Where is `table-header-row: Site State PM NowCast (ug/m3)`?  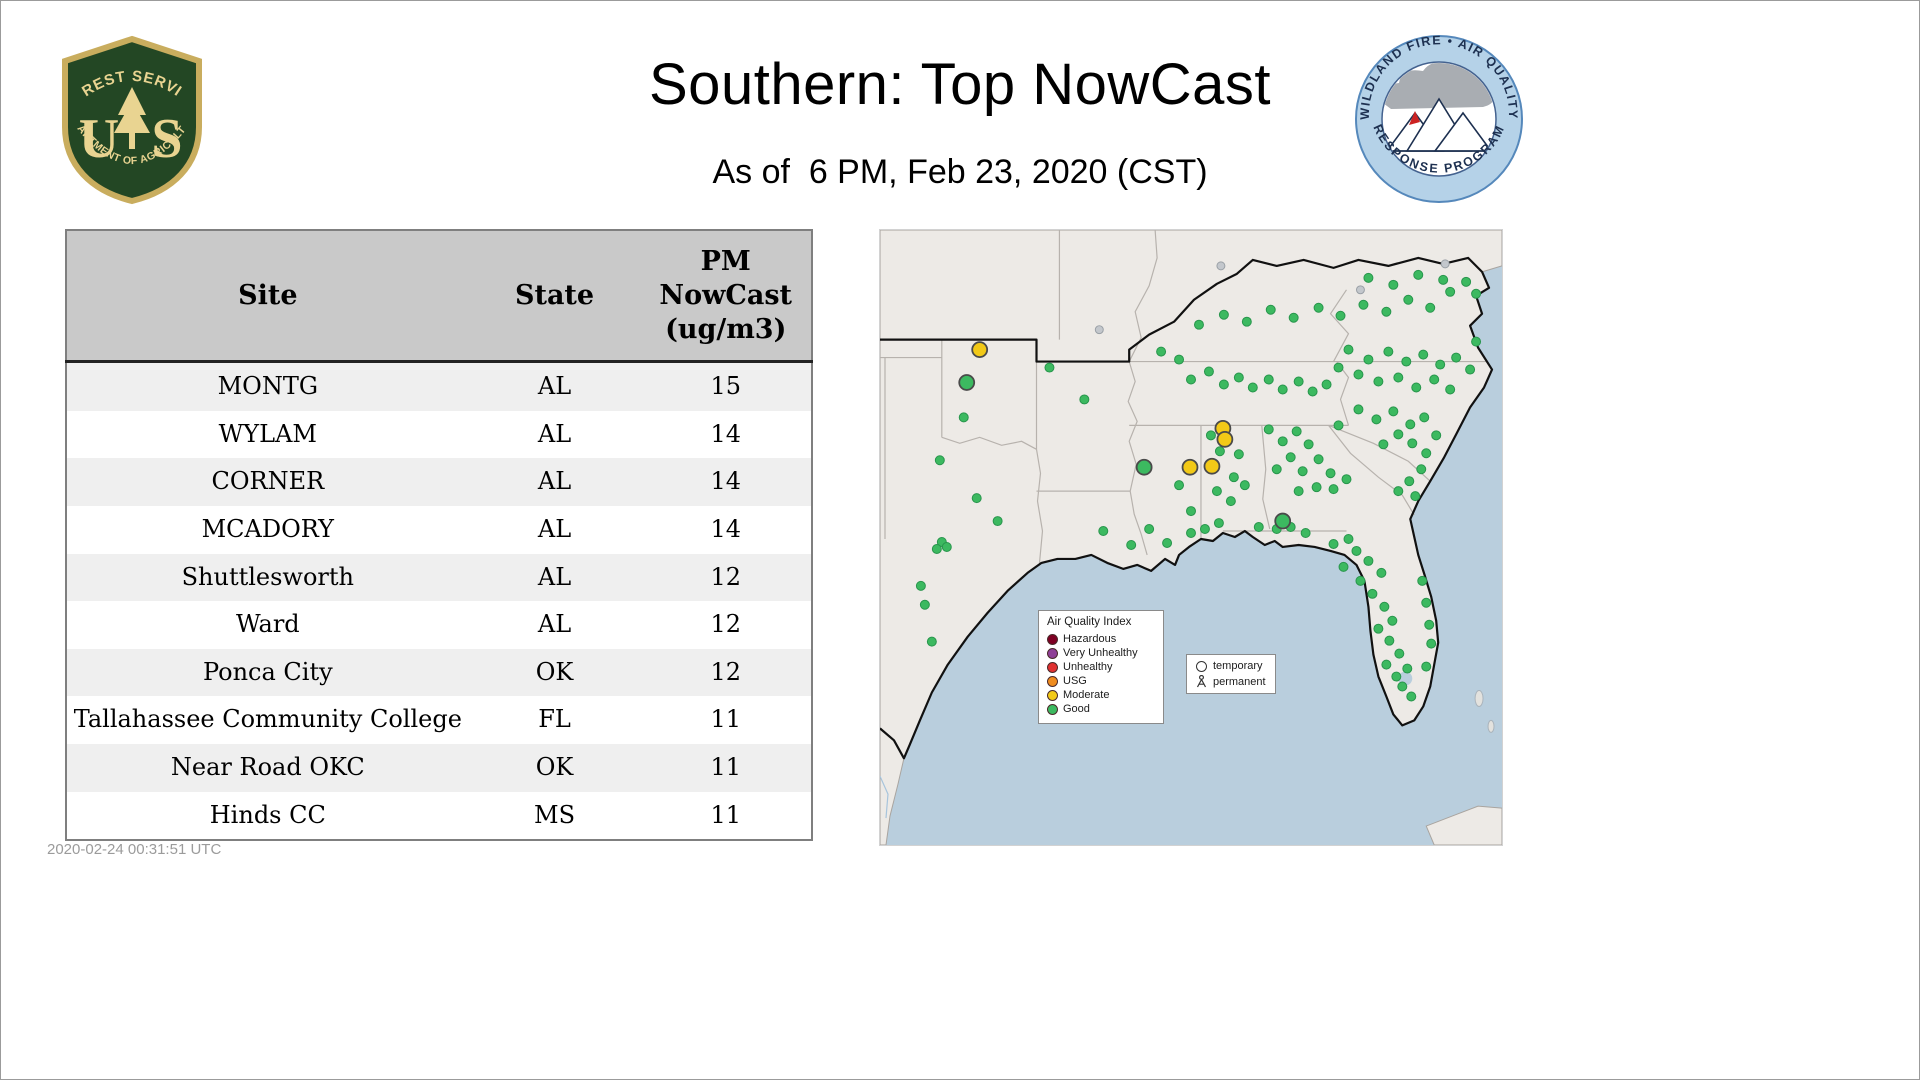 table-header-row: Site State PM NowCast (ug/m3) is located at coordinates (439, 297).